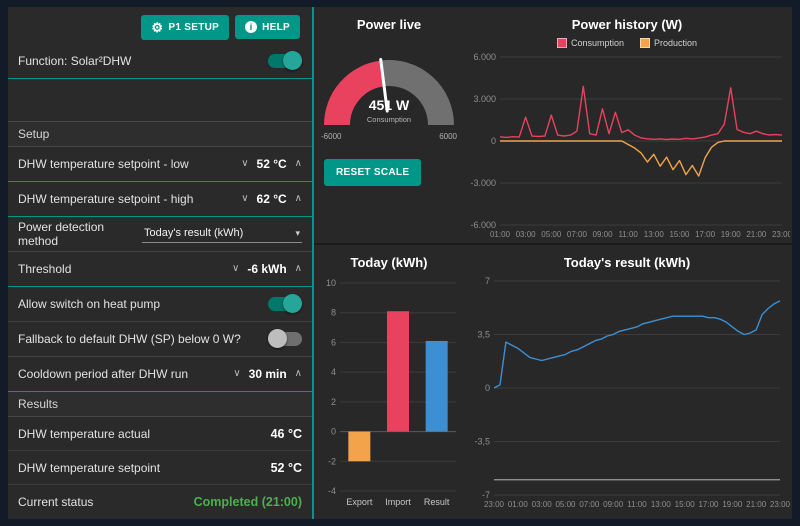 This screenshot has width=800, height=526. Describe the element at coordinates (437, 502) in the screenshot. I see `svg-text: Result` at that location.